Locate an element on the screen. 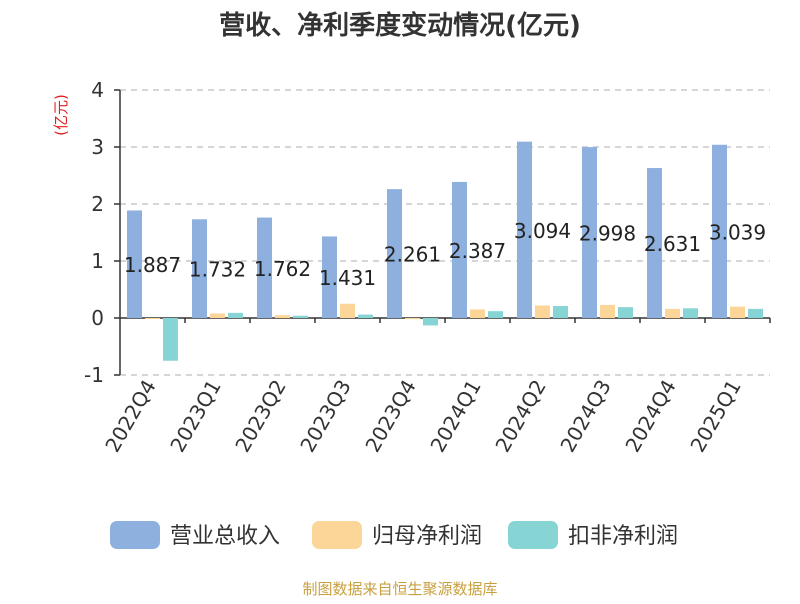 This screenshot has width=800, height=604. x-tick-label: 2024Q3 is located at coordinates (585, 416).